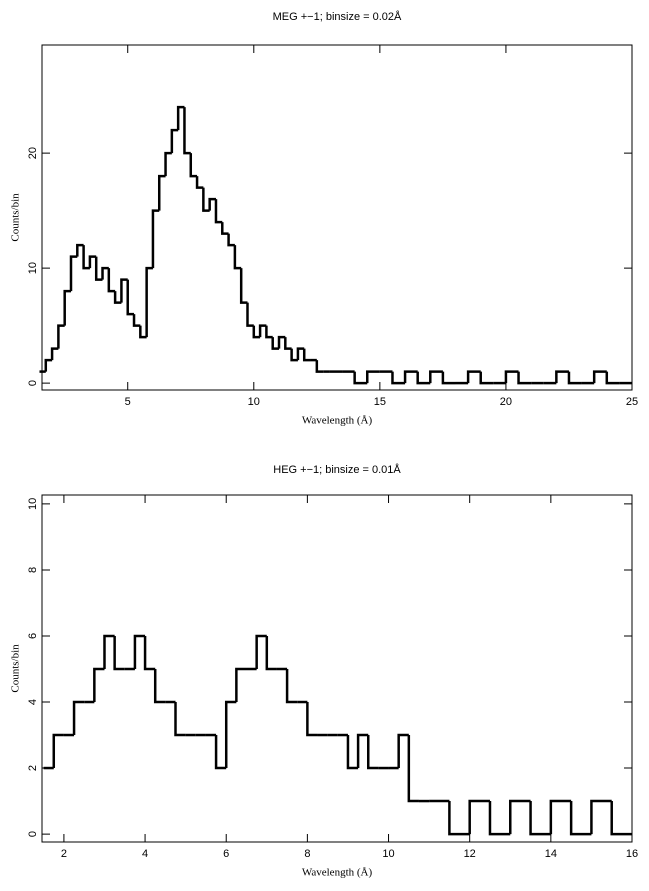 The width and height of the screenshot is (649, 891). Describe the element at coordinates (307, 854) in the screenshot. I see `x-tick-label: 8` at that location.